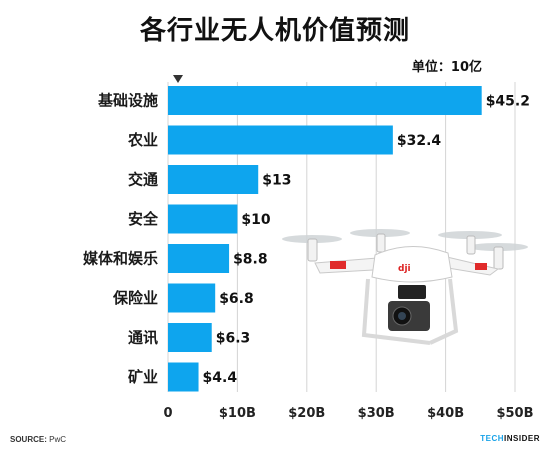  Describe the element at coordinates (167, 413) in the screenshot. I see `x-tick-label-0: 0` at that location.